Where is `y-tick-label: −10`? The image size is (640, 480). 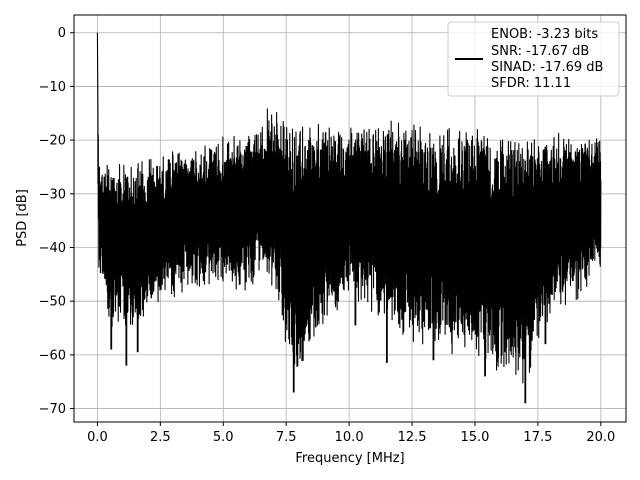 y-tick-label: −10 is located at coordinates (52, 87).